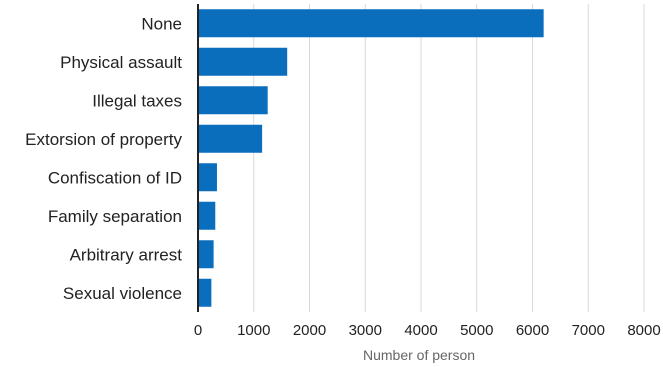 This screenshot has width=663, height=367. I want to click on category-label: Confiscation of ID, so click(115, 177).